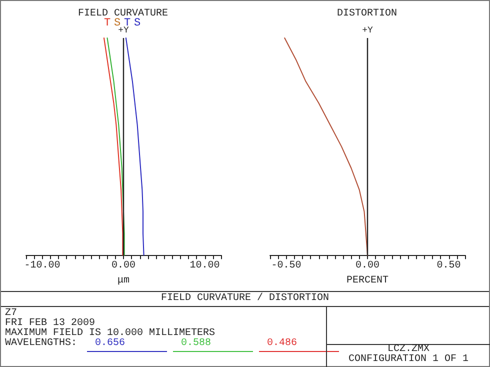 The height and width of the screenshot is (367, 490). I want to click on x-axis-title: PERCENT, so click(367, 281).